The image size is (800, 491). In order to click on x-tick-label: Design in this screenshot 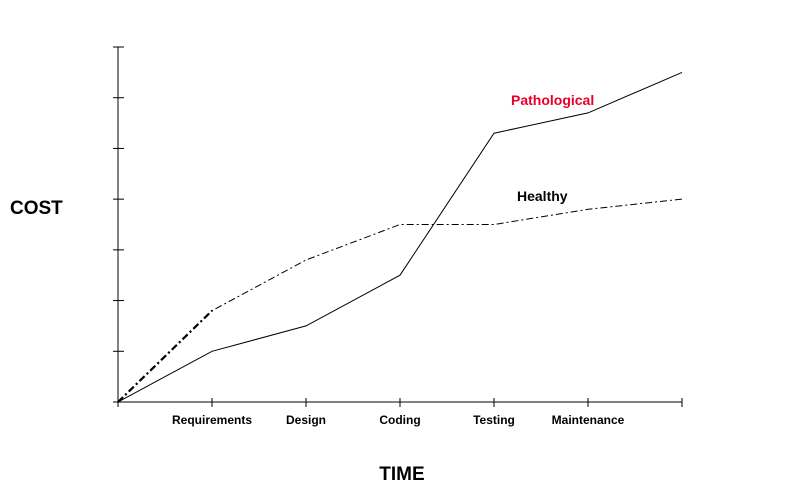, I will do `click(306, 420)`.